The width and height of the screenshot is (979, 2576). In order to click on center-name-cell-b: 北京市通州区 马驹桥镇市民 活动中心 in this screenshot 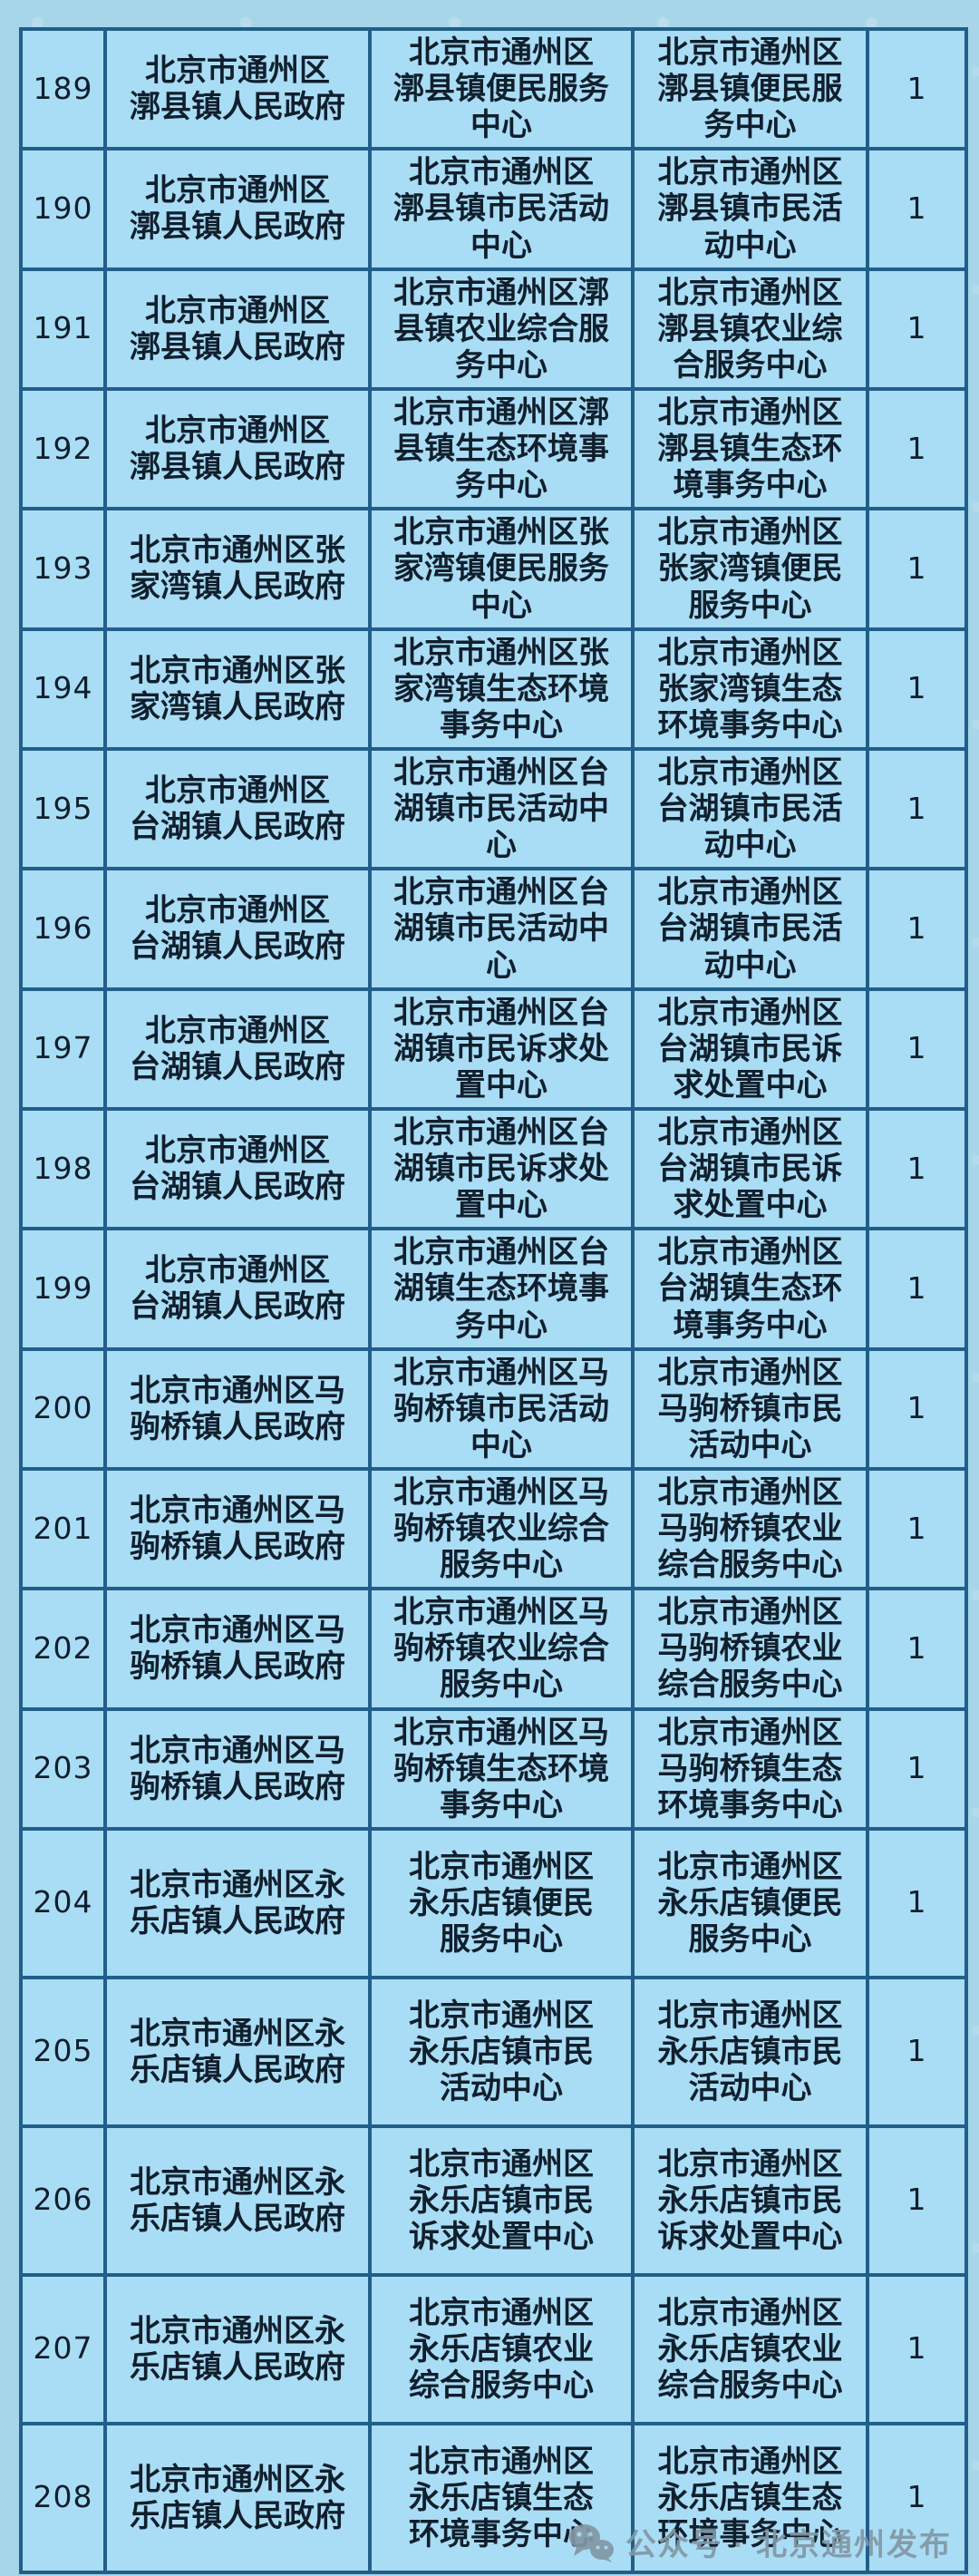, I will do `click(750, 1408)`.